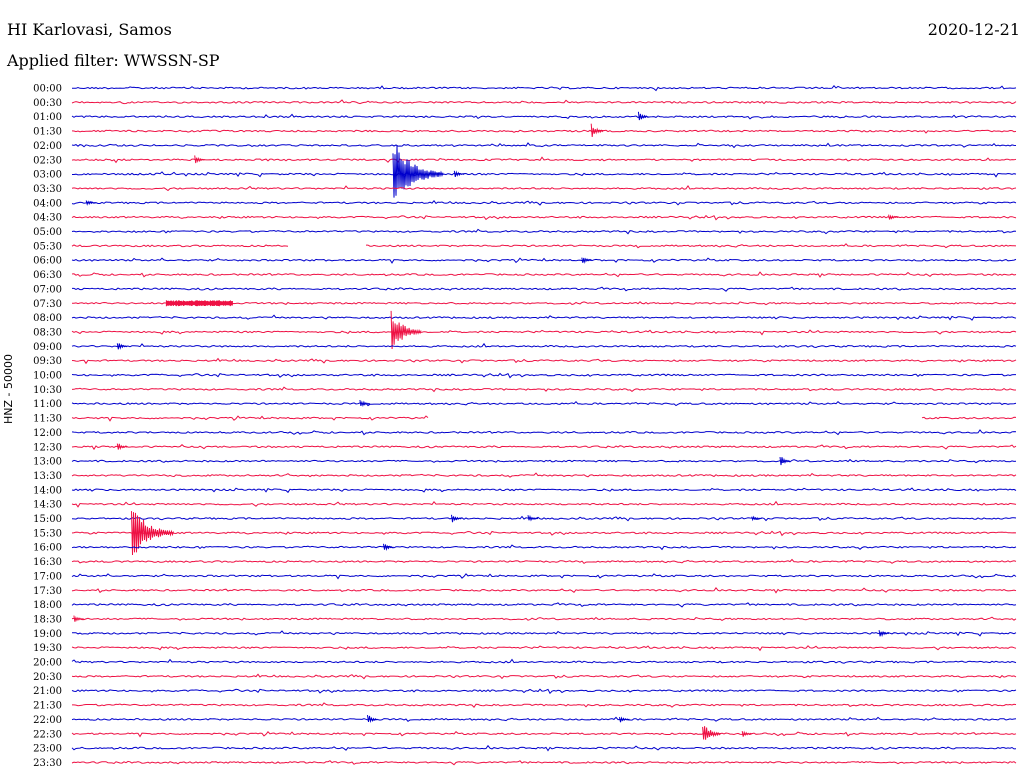 The width and height of the screenshot is (1024, 780). What do you see at coordinates (47, 433) in the screenshot?
I see `time-tick-label: 12:00` at bounding box center [47, 433].